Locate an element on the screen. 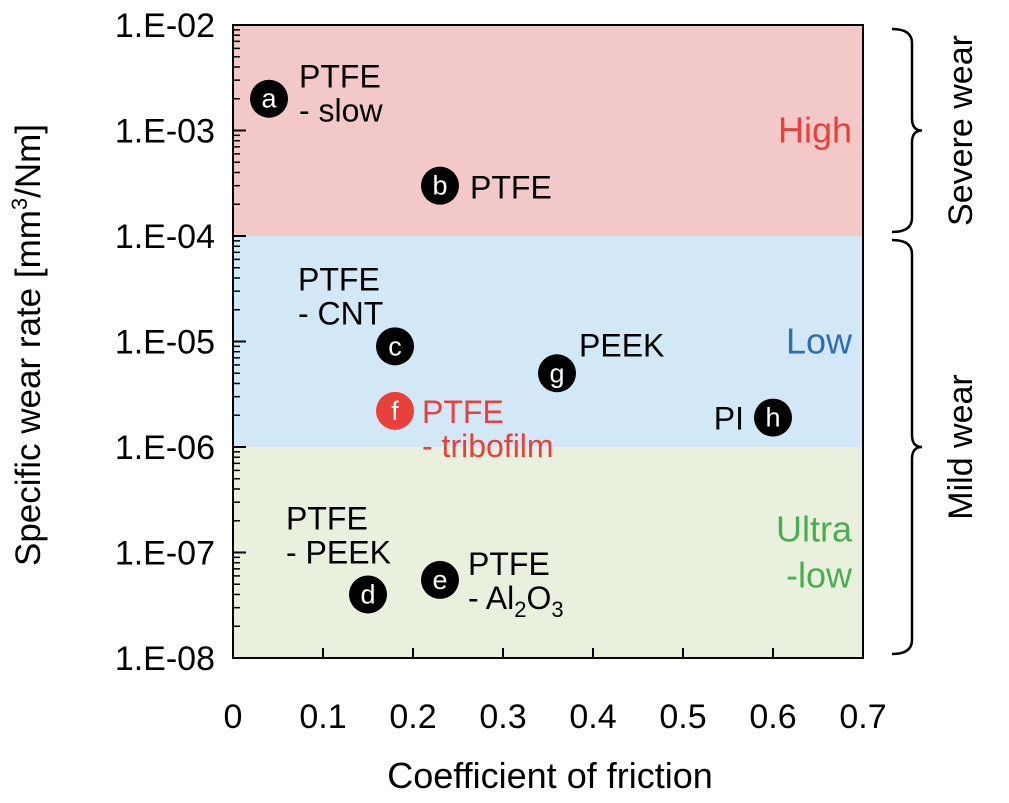 This screenshot has width=1009, height=803. point-label-c: - CNT is located at coordinates (340, 313).